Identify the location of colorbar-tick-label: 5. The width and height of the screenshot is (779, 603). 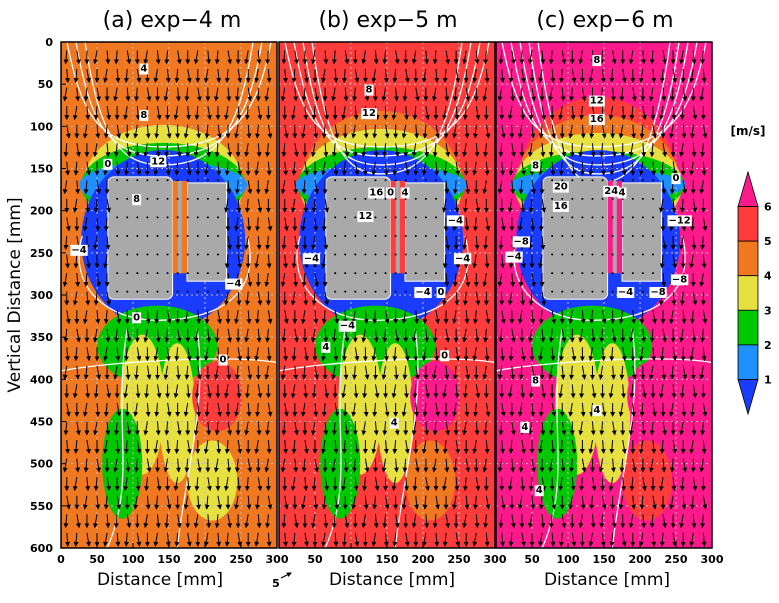
(768, 241).